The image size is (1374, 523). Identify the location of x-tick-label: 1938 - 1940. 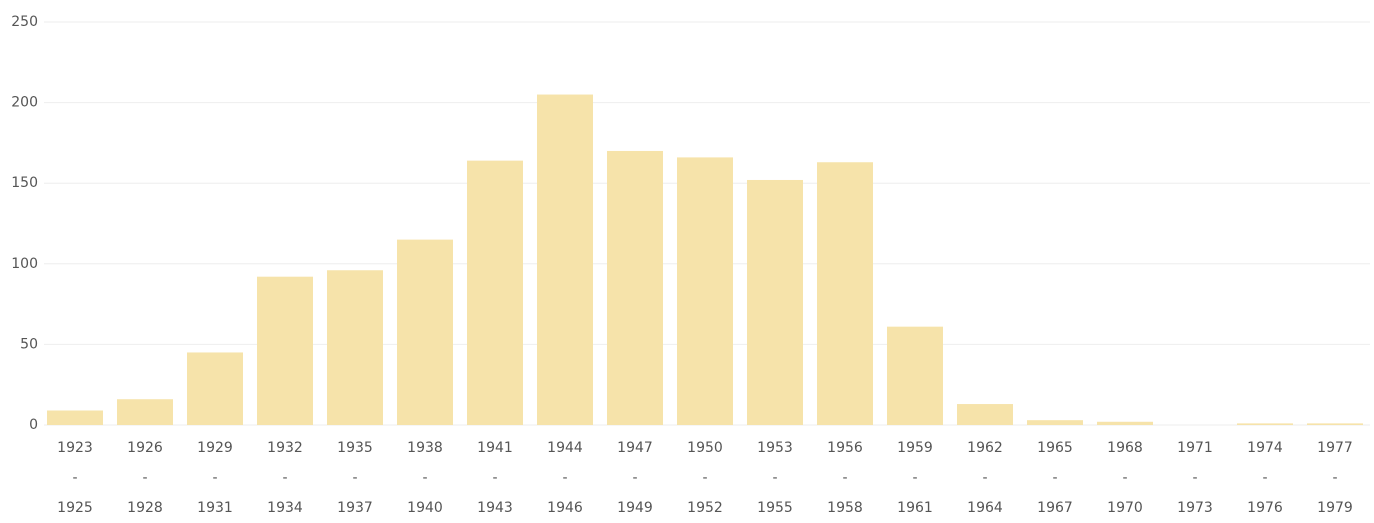
(425, 478).